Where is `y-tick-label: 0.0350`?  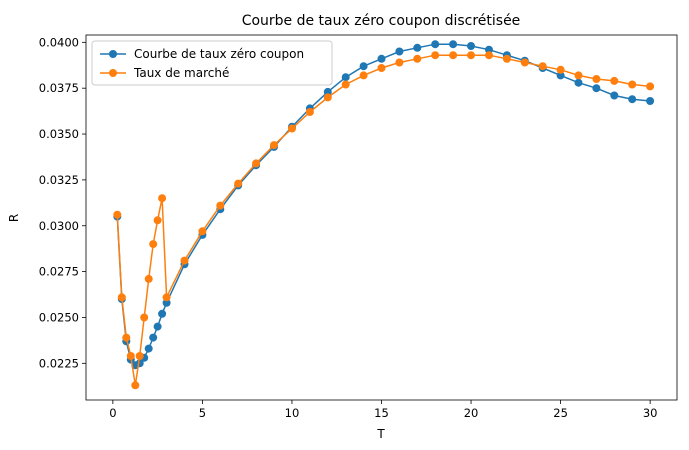
y-tick-label: 0.0350 is located at coordinates (59, 134).